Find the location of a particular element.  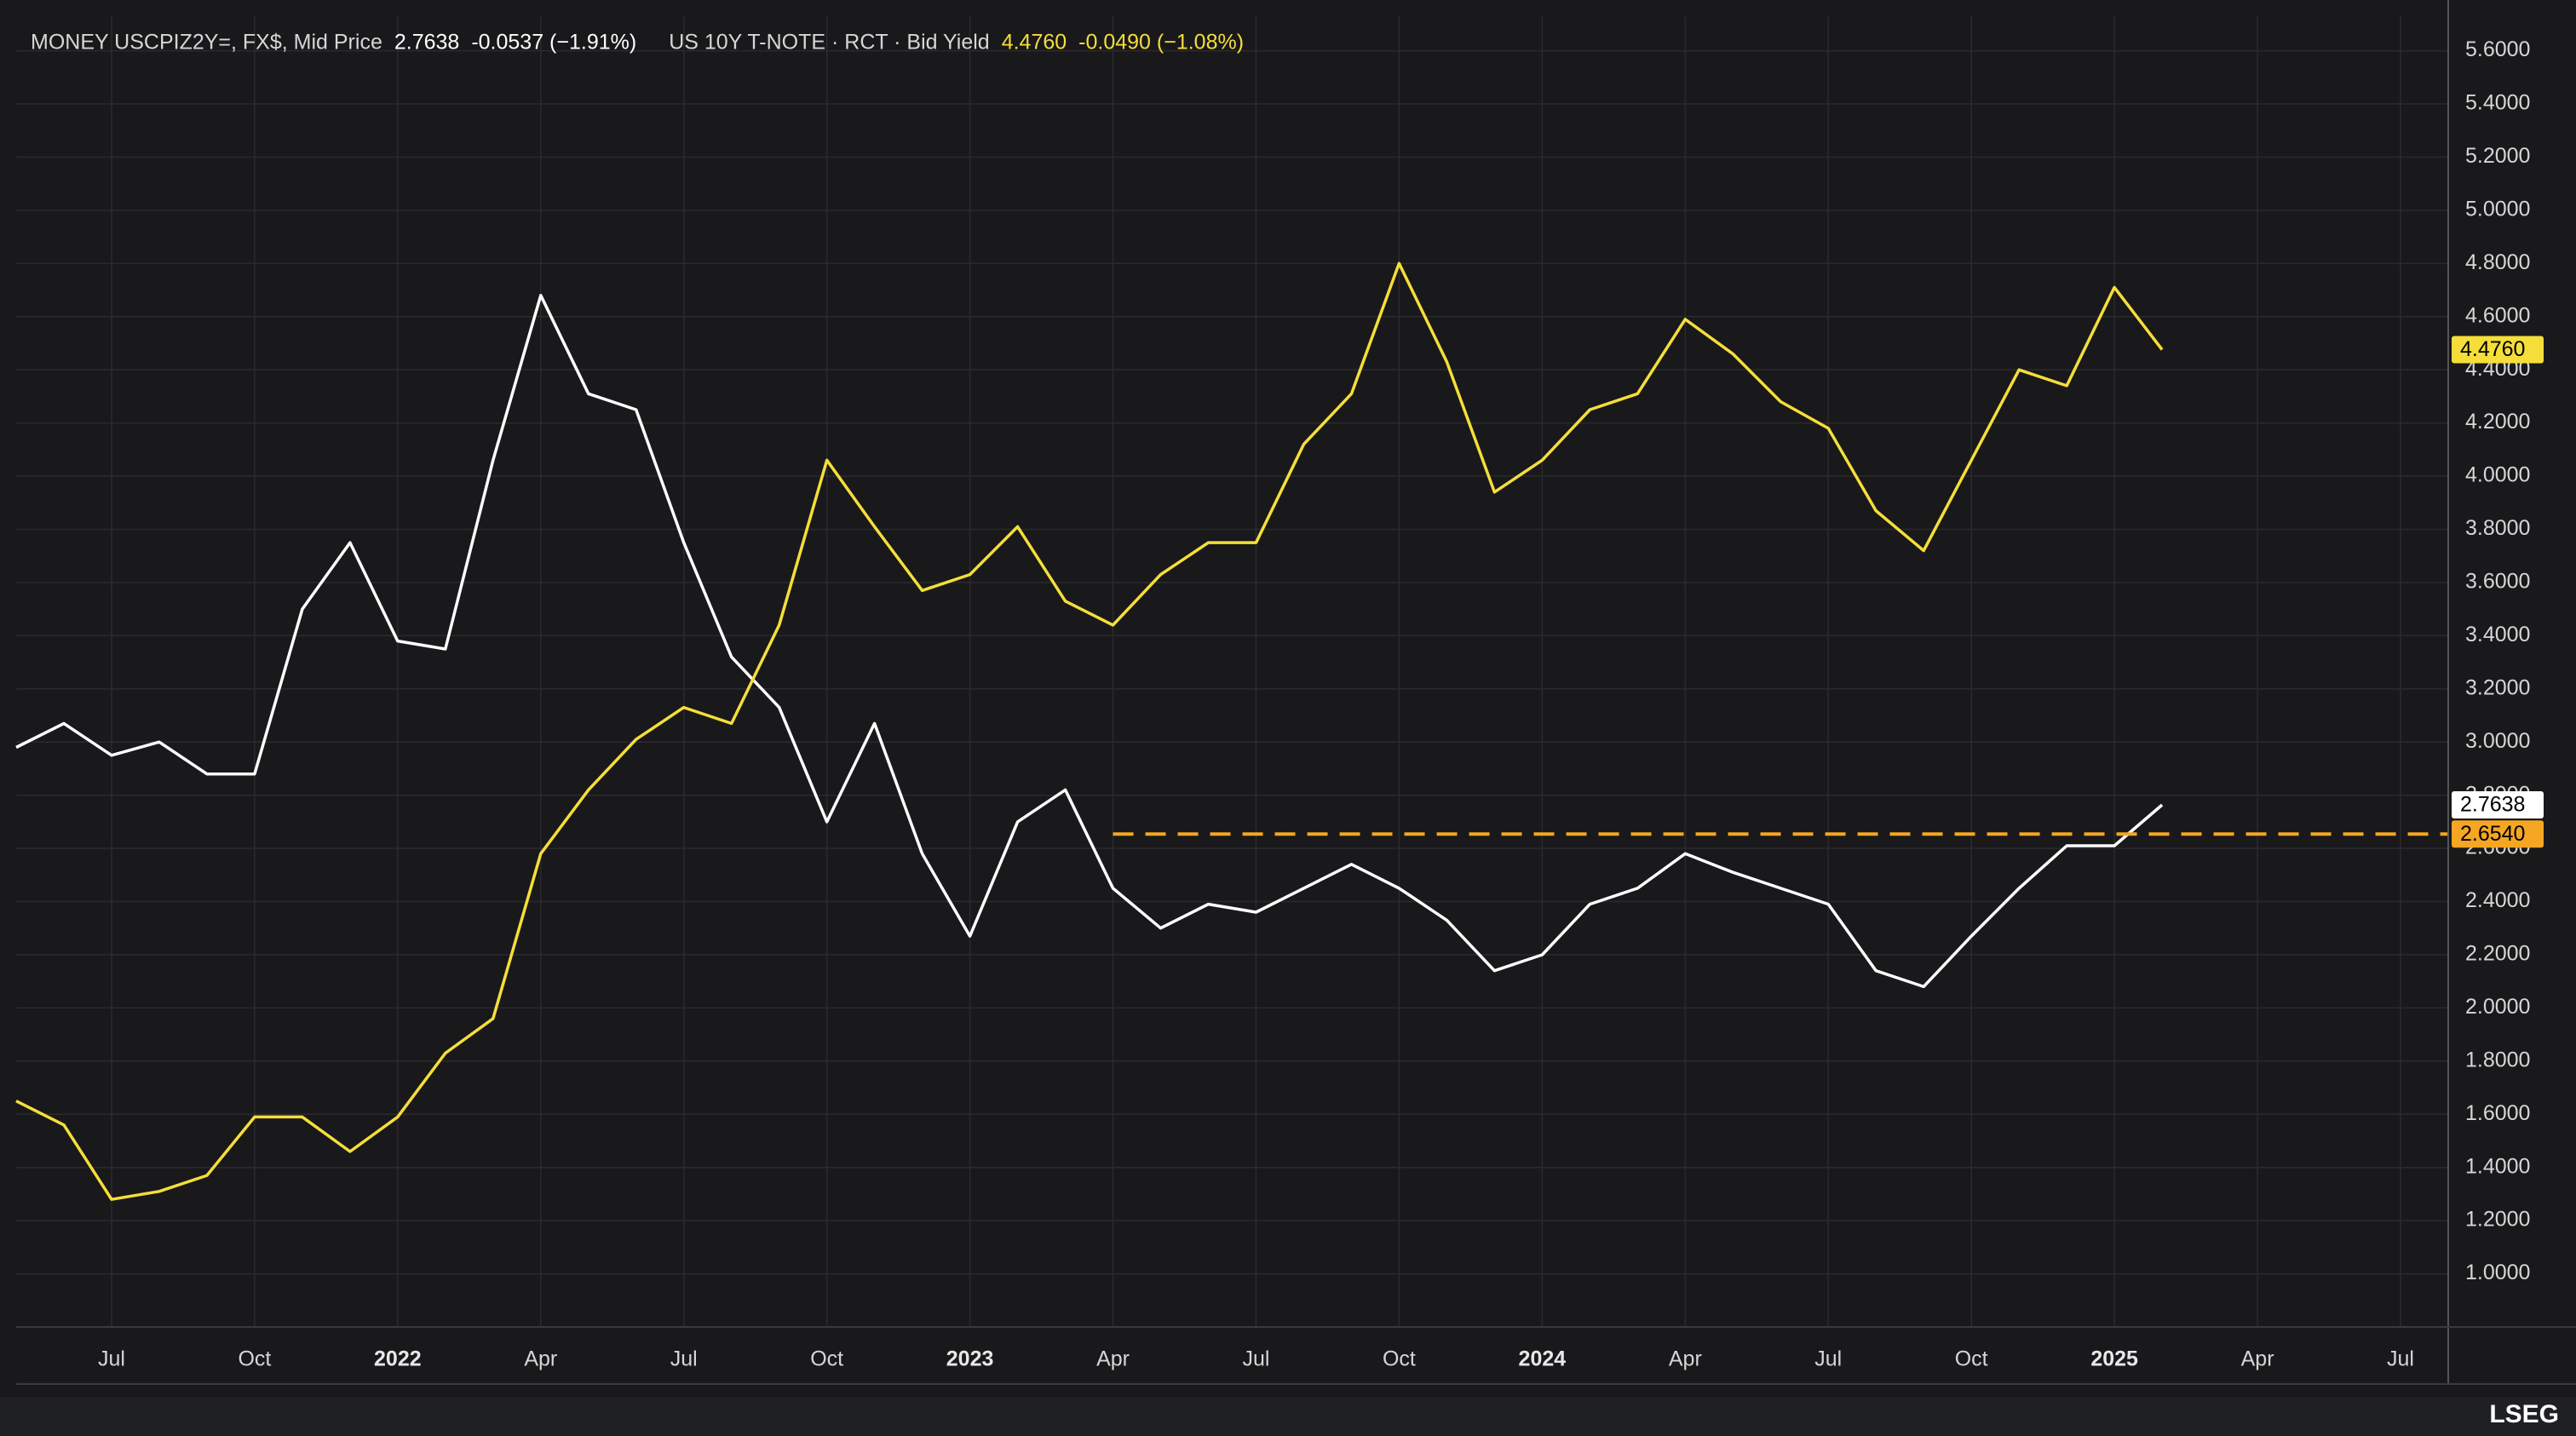

y-tick-label: 5.4000 is located at coordinates (2498, 103).